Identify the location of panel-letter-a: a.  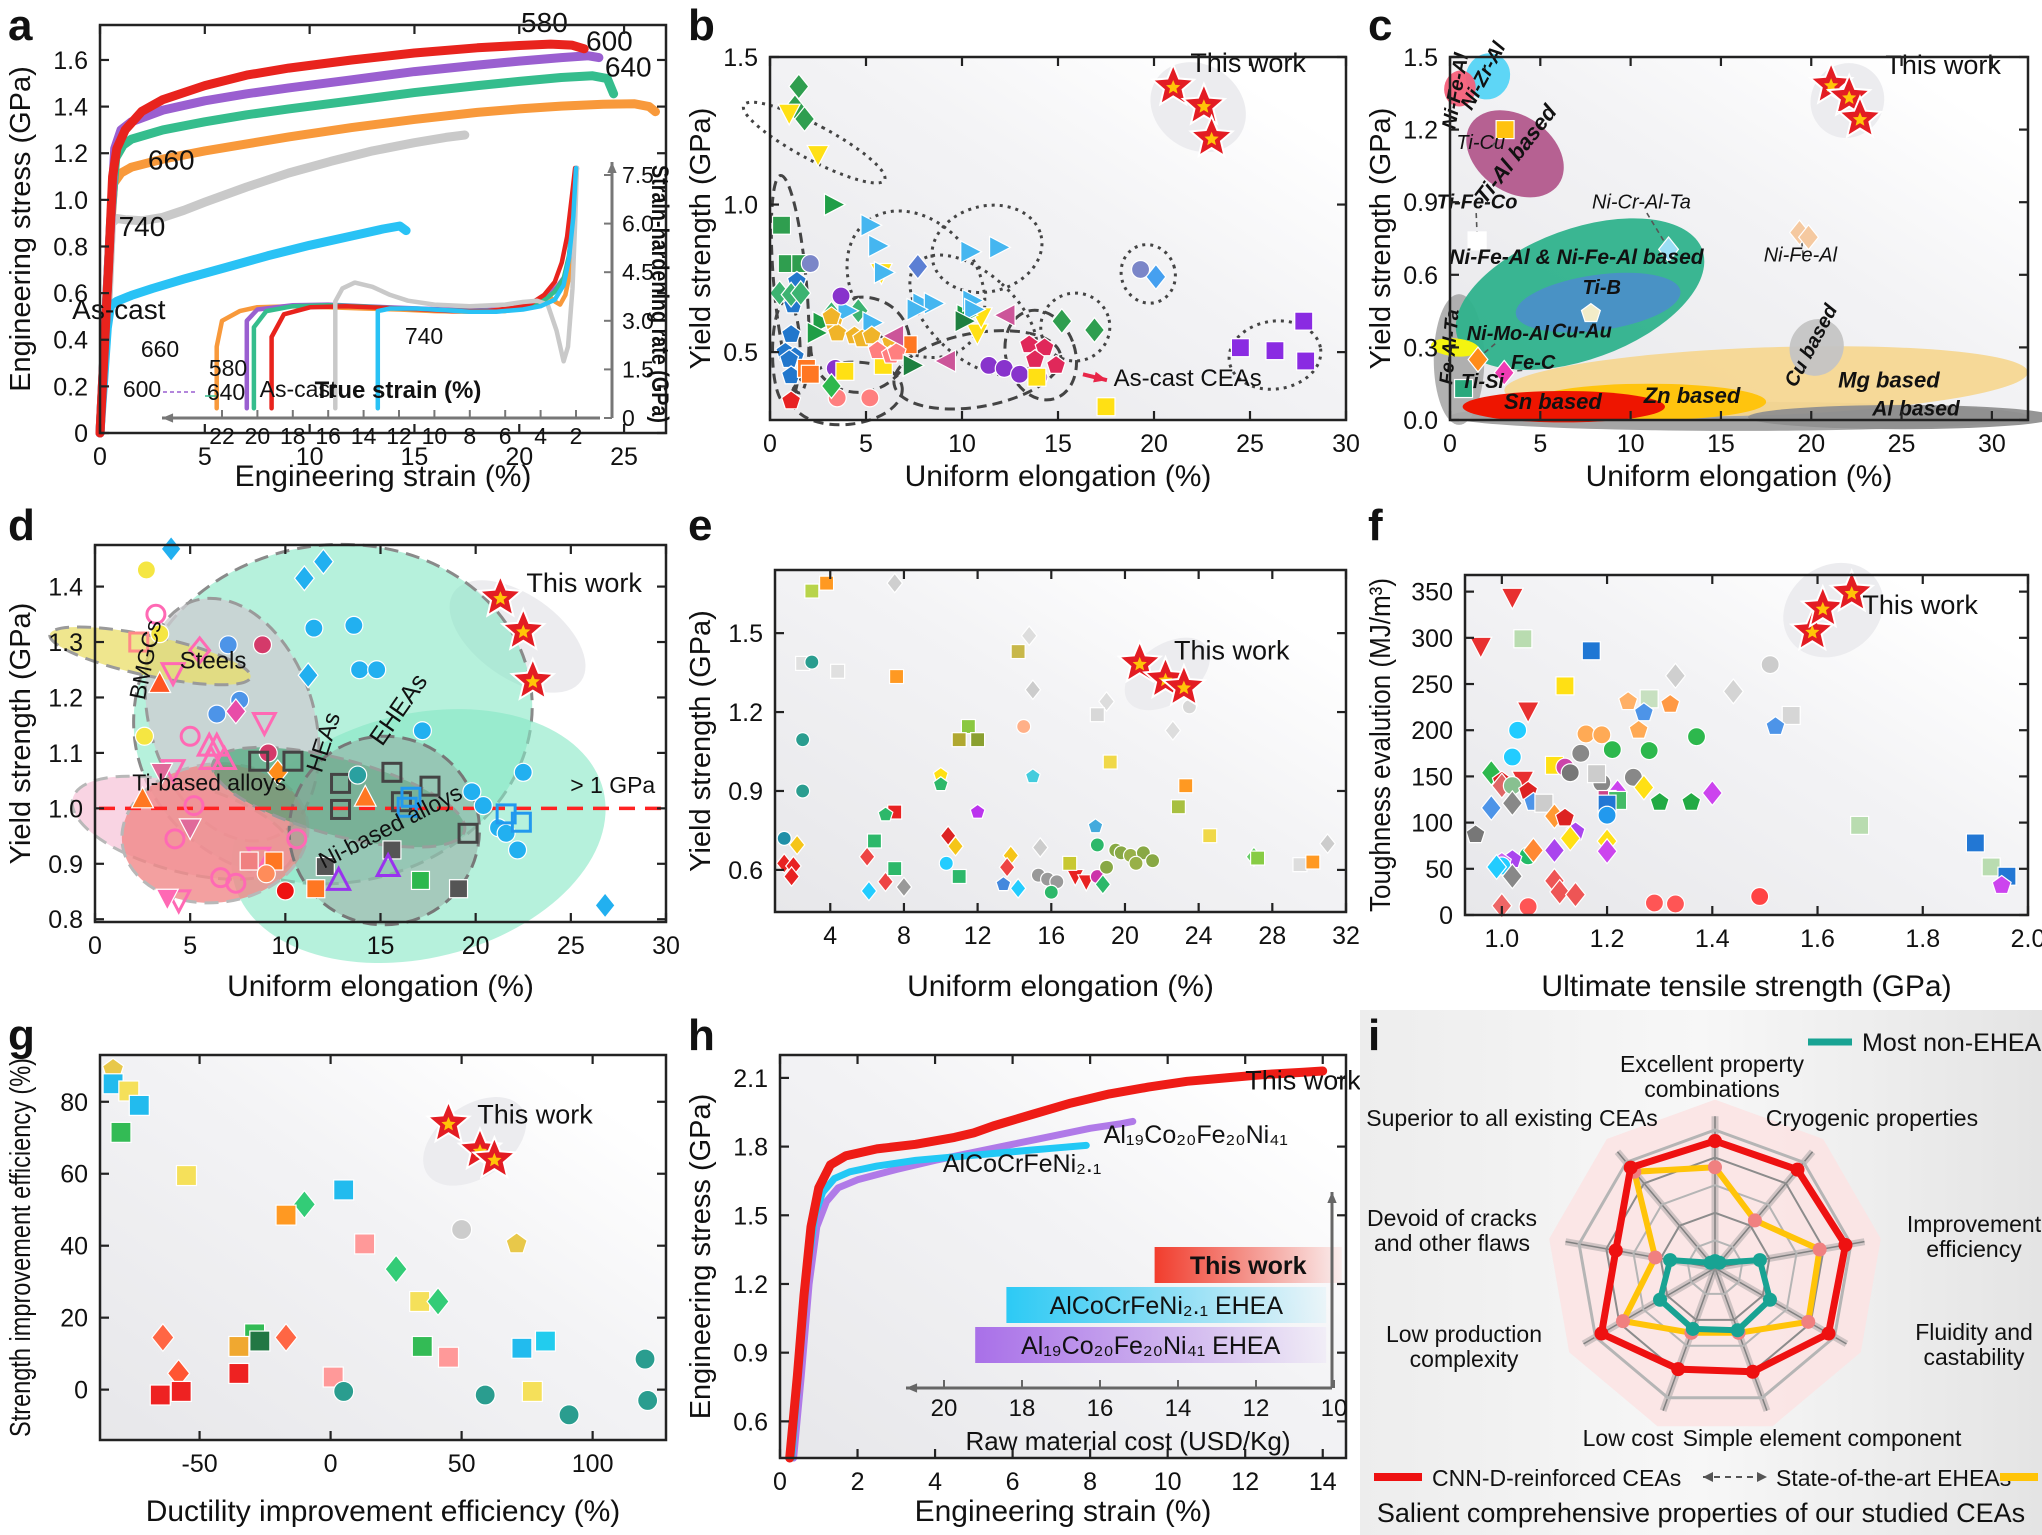
(20, 25).